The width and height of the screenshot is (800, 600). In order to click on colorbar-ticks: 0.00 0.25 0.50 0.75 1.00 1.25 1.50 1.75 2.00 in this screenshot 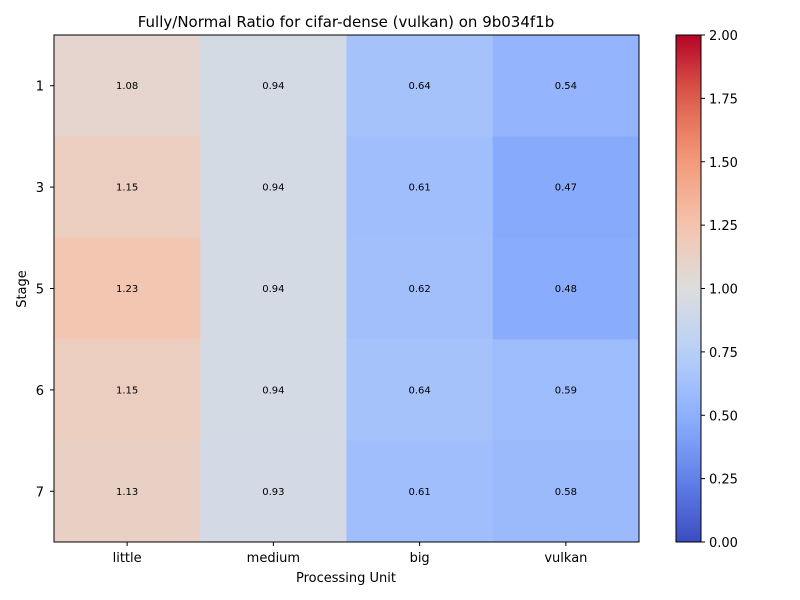, I will do `click(719, 290)`.